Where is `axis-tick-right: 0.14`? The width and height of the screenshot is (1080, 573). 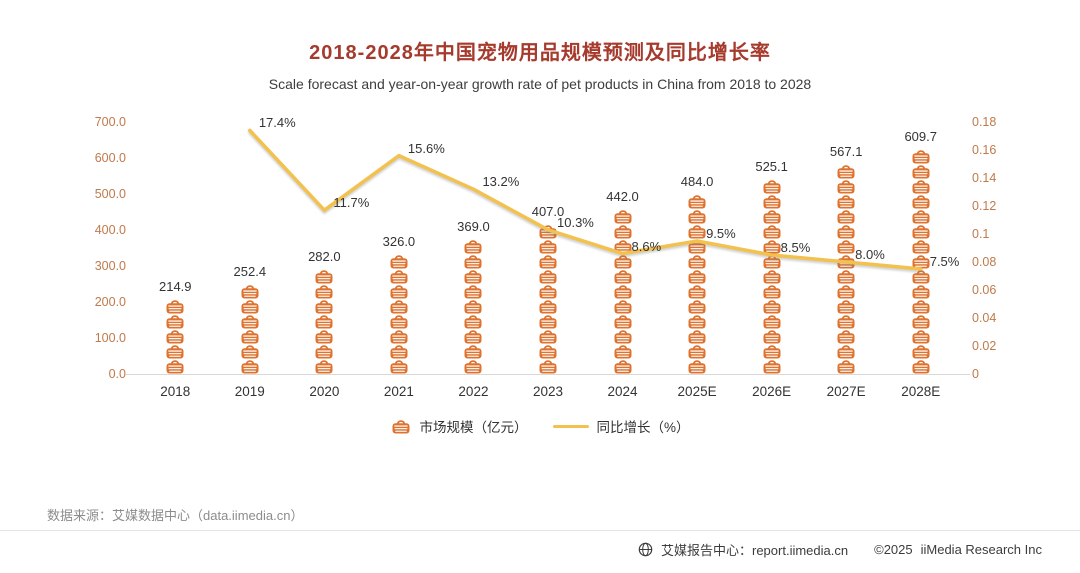 axis-tick-right: 0.14 is located at coordinates (984, 178).